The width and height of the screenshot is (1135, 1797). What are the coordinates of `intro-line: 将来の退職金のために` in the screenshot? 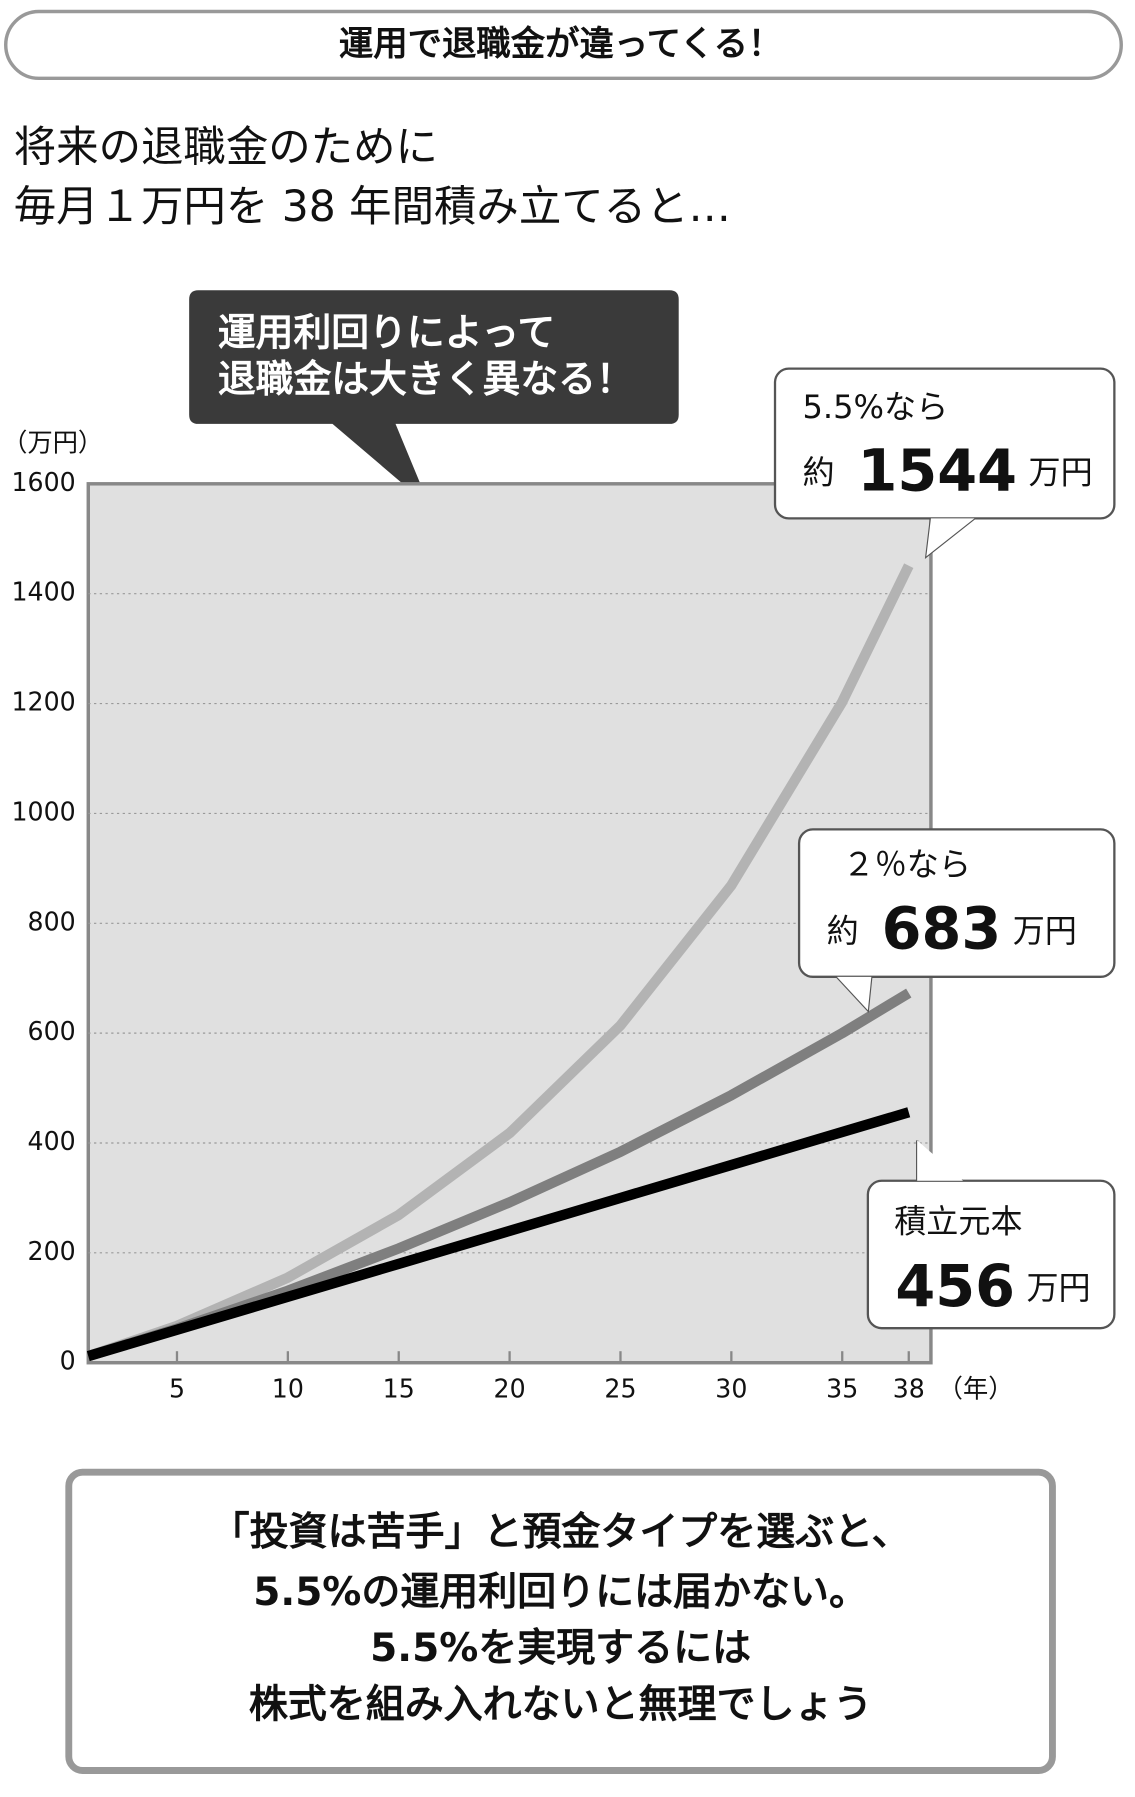 It's located at (226, 147).